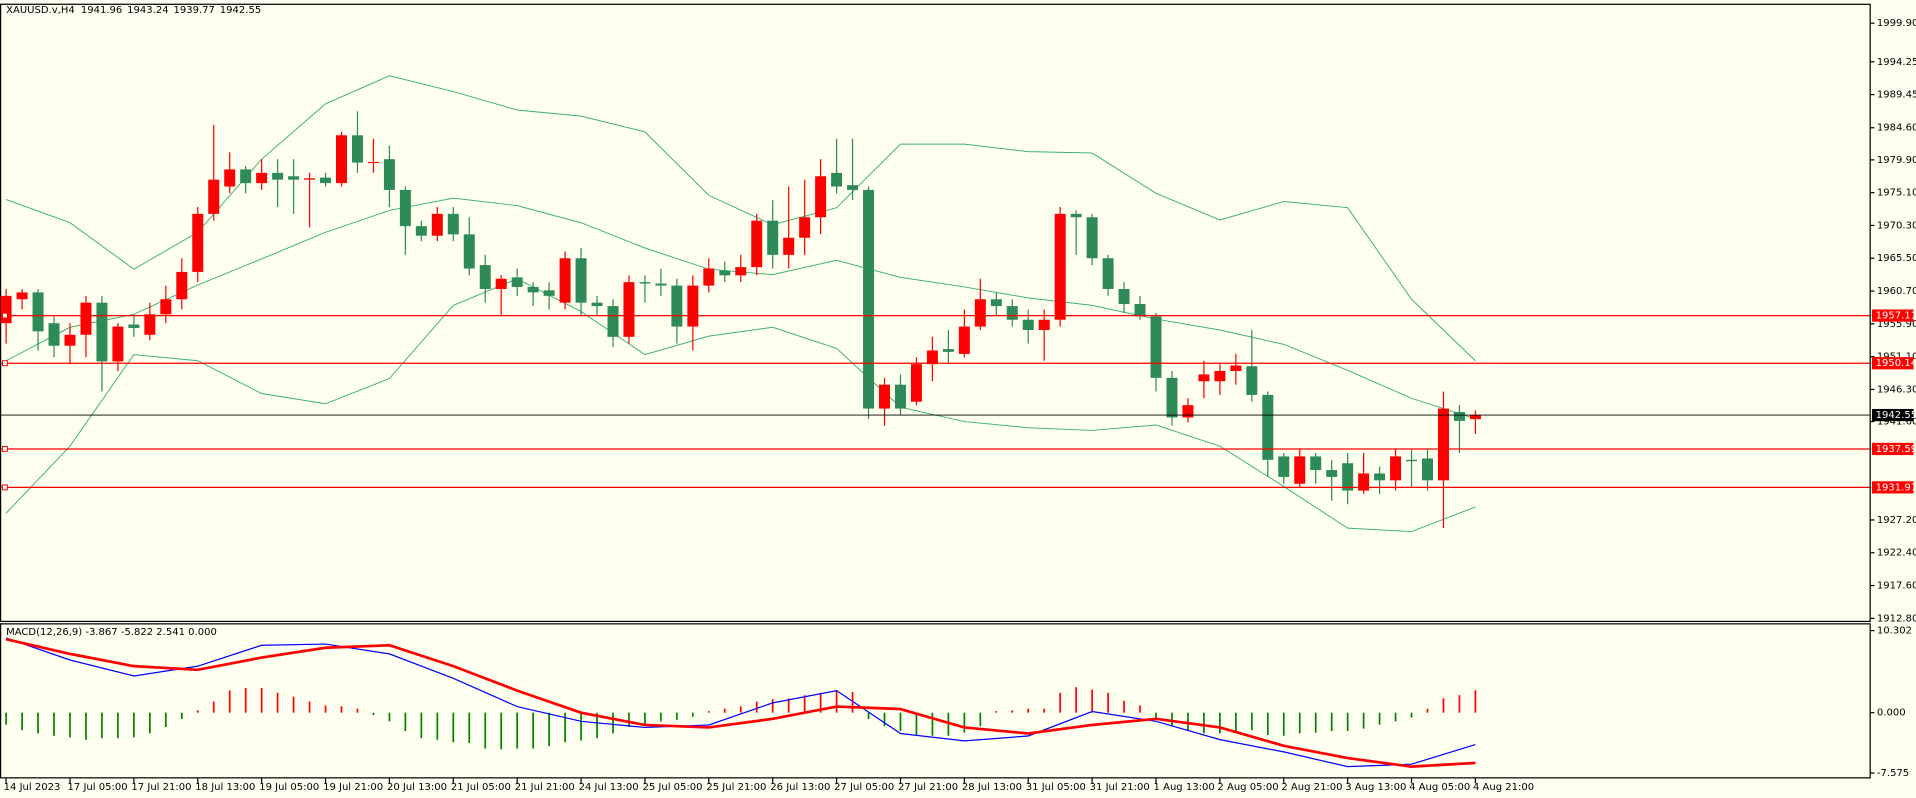  What do you see at coordinates (481, 787) in the screenshot?
I see `x-tick-label: 21 Jul 05:00` at bounding box center [481, 787].